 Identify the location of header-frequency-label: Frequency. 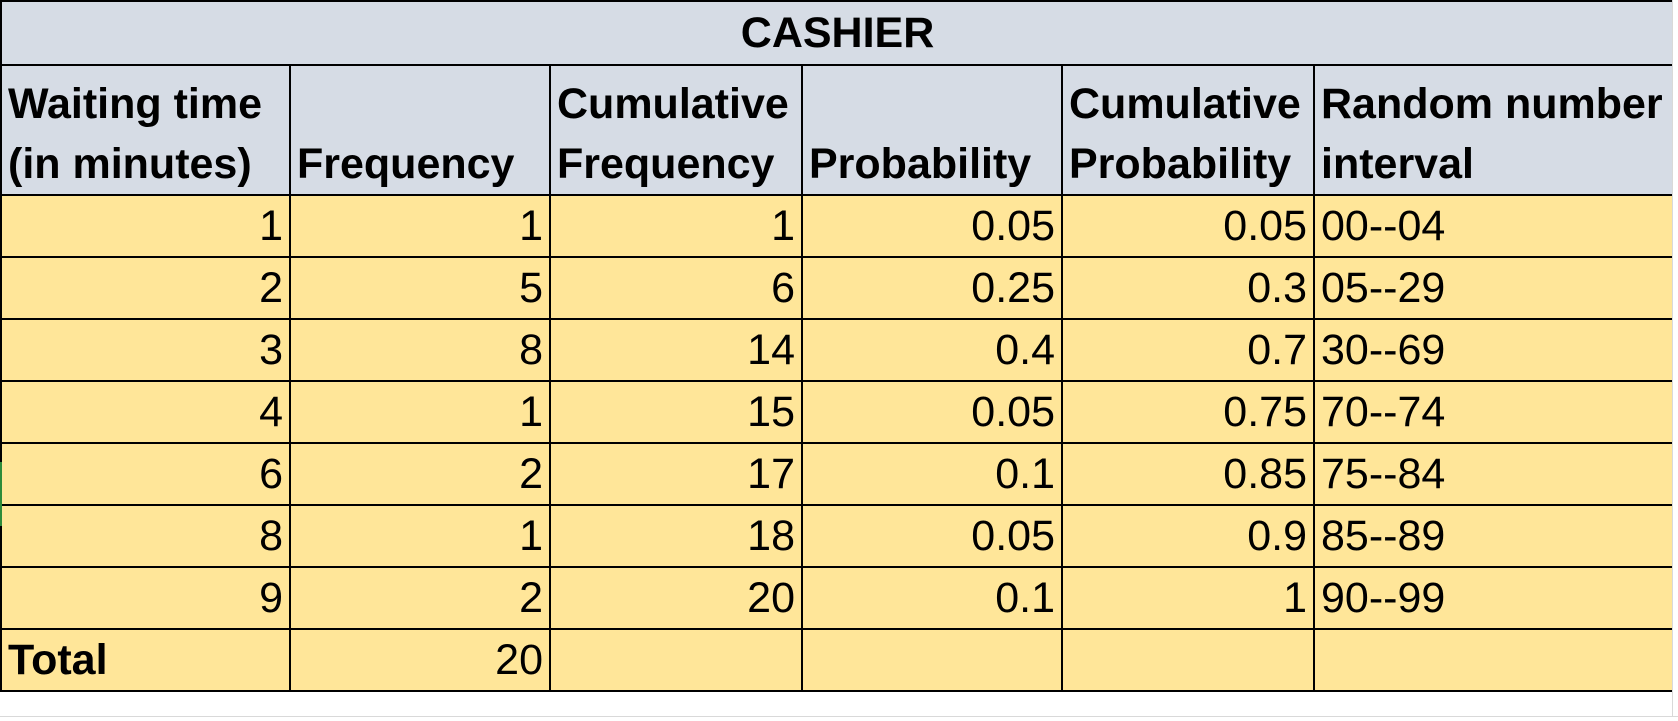
(406, 163).